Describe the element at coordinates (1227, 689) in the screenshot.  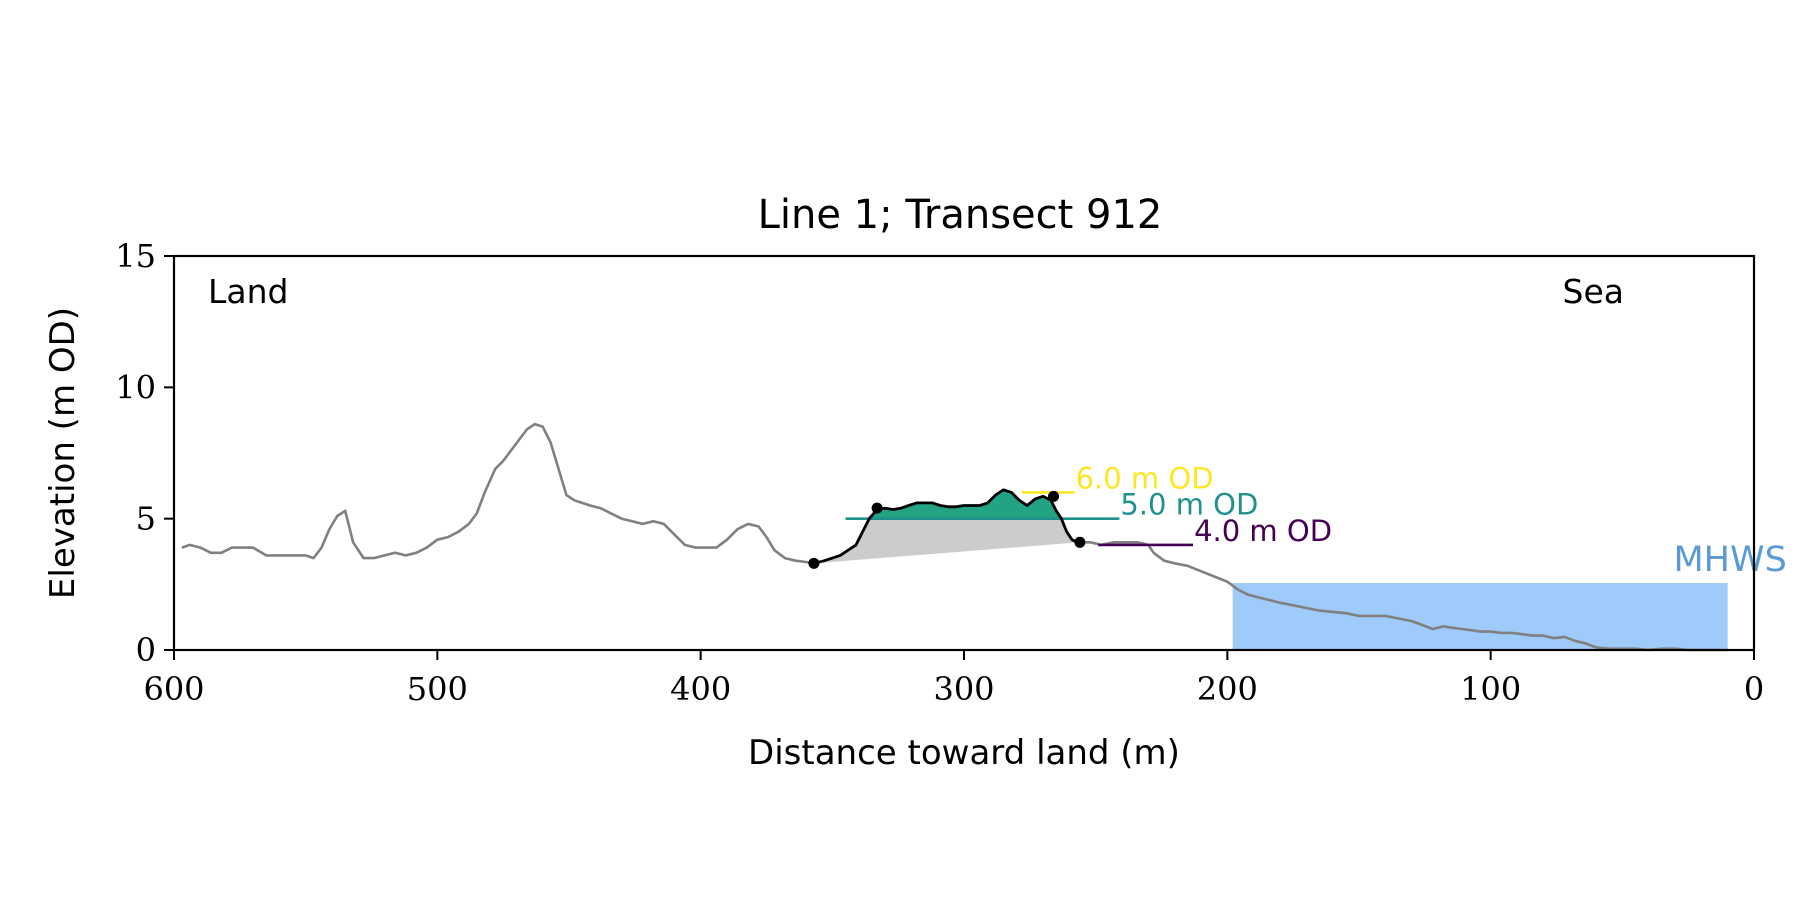
I see `x-tick-label-200: 200` at that location.